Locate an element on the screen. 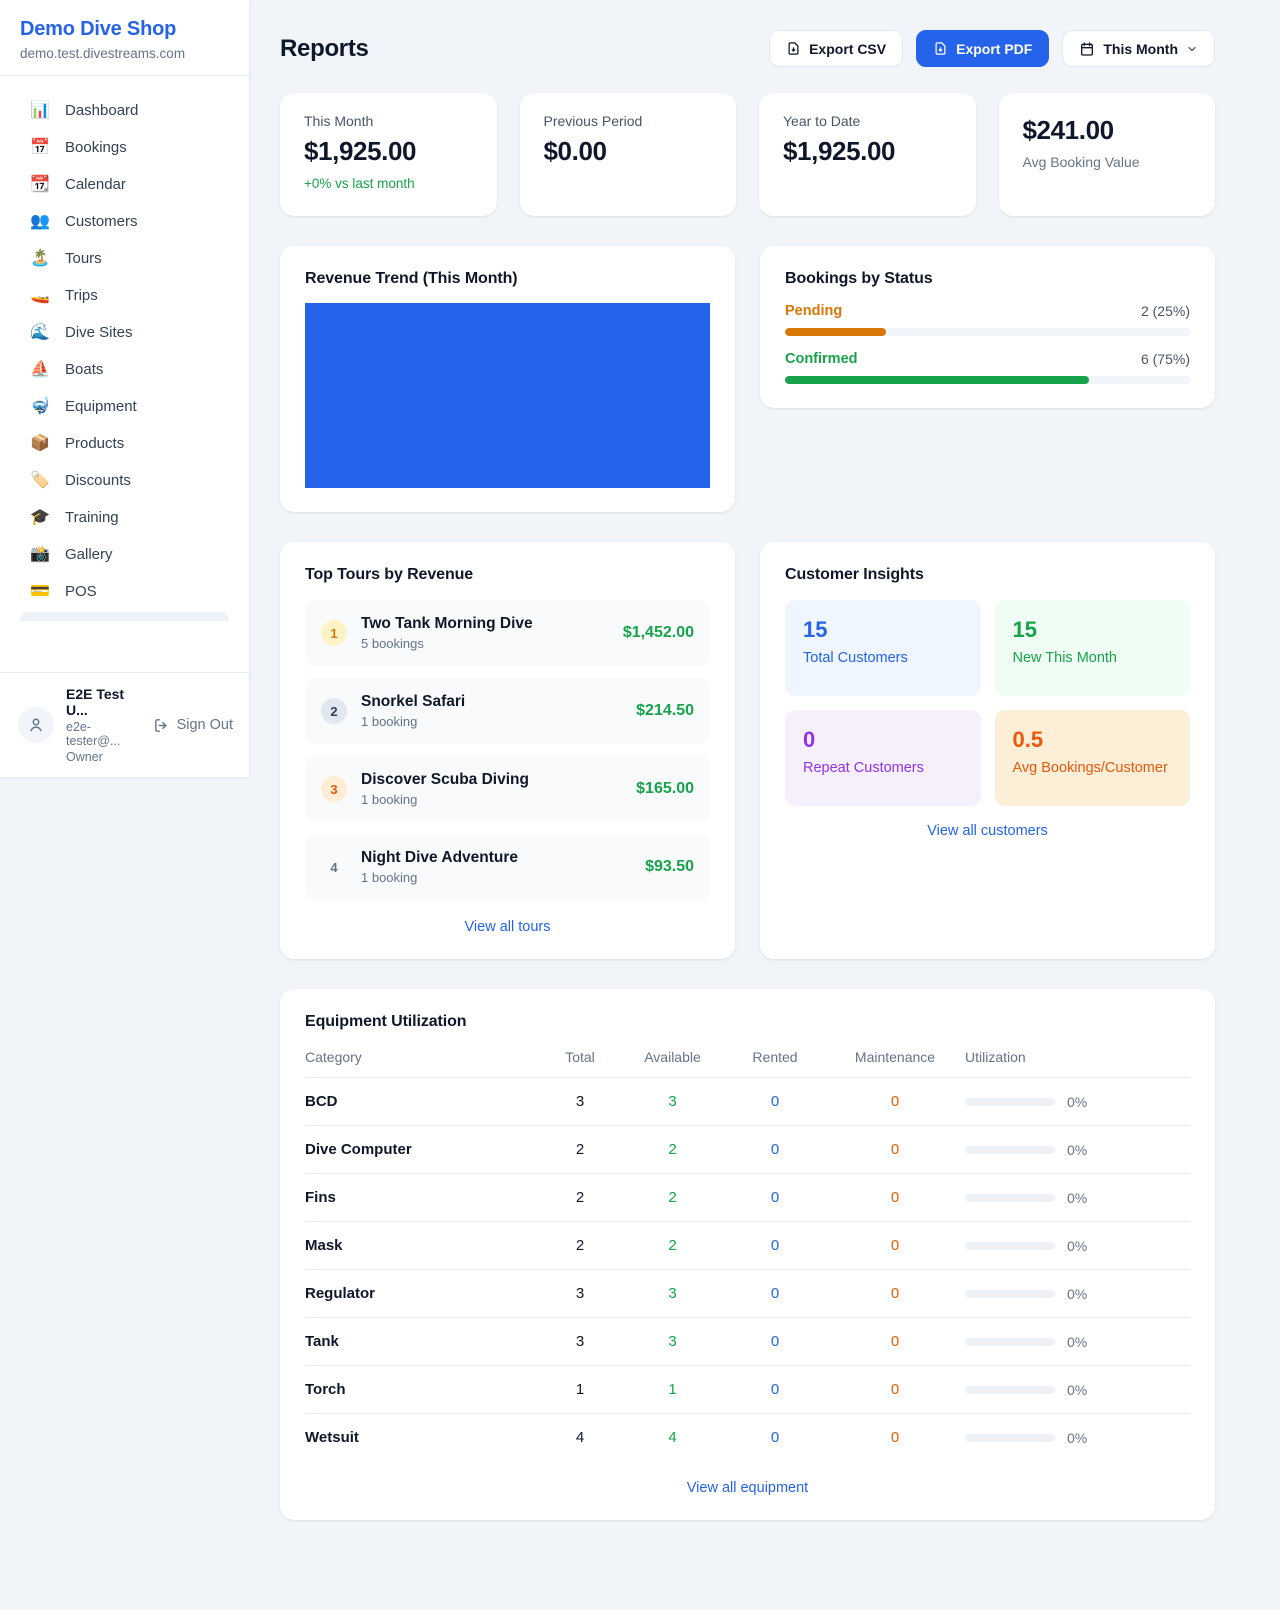 The height and width of the screenshot is (1610, 1280). table-row: Wetsuit 4 4 0 0 0% is located at coordinates (696, 1437).